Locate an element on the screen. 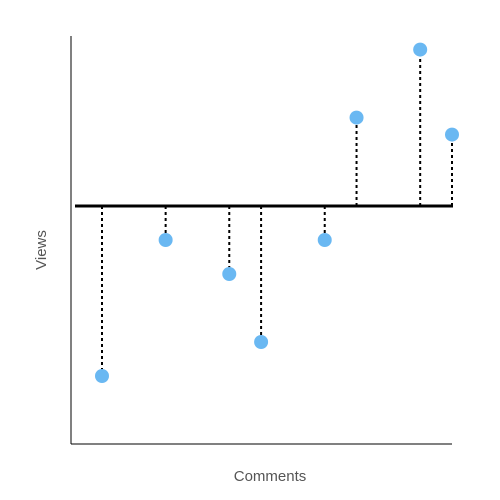  x-axis-label: Comments is located at coordinates (270, 476).